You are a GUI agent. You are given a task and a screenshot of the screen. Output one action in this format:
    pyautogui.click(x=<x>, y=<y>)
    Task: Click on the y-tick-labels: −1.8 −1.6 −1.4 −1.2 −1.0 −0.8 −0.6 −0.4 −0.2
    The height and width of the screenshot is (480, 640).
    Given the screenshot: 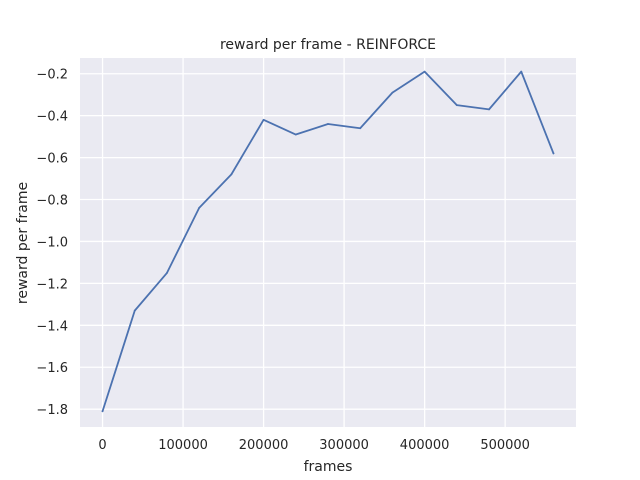 What is the action you would take?
    pyautogui.click(x=52, y=243)
    